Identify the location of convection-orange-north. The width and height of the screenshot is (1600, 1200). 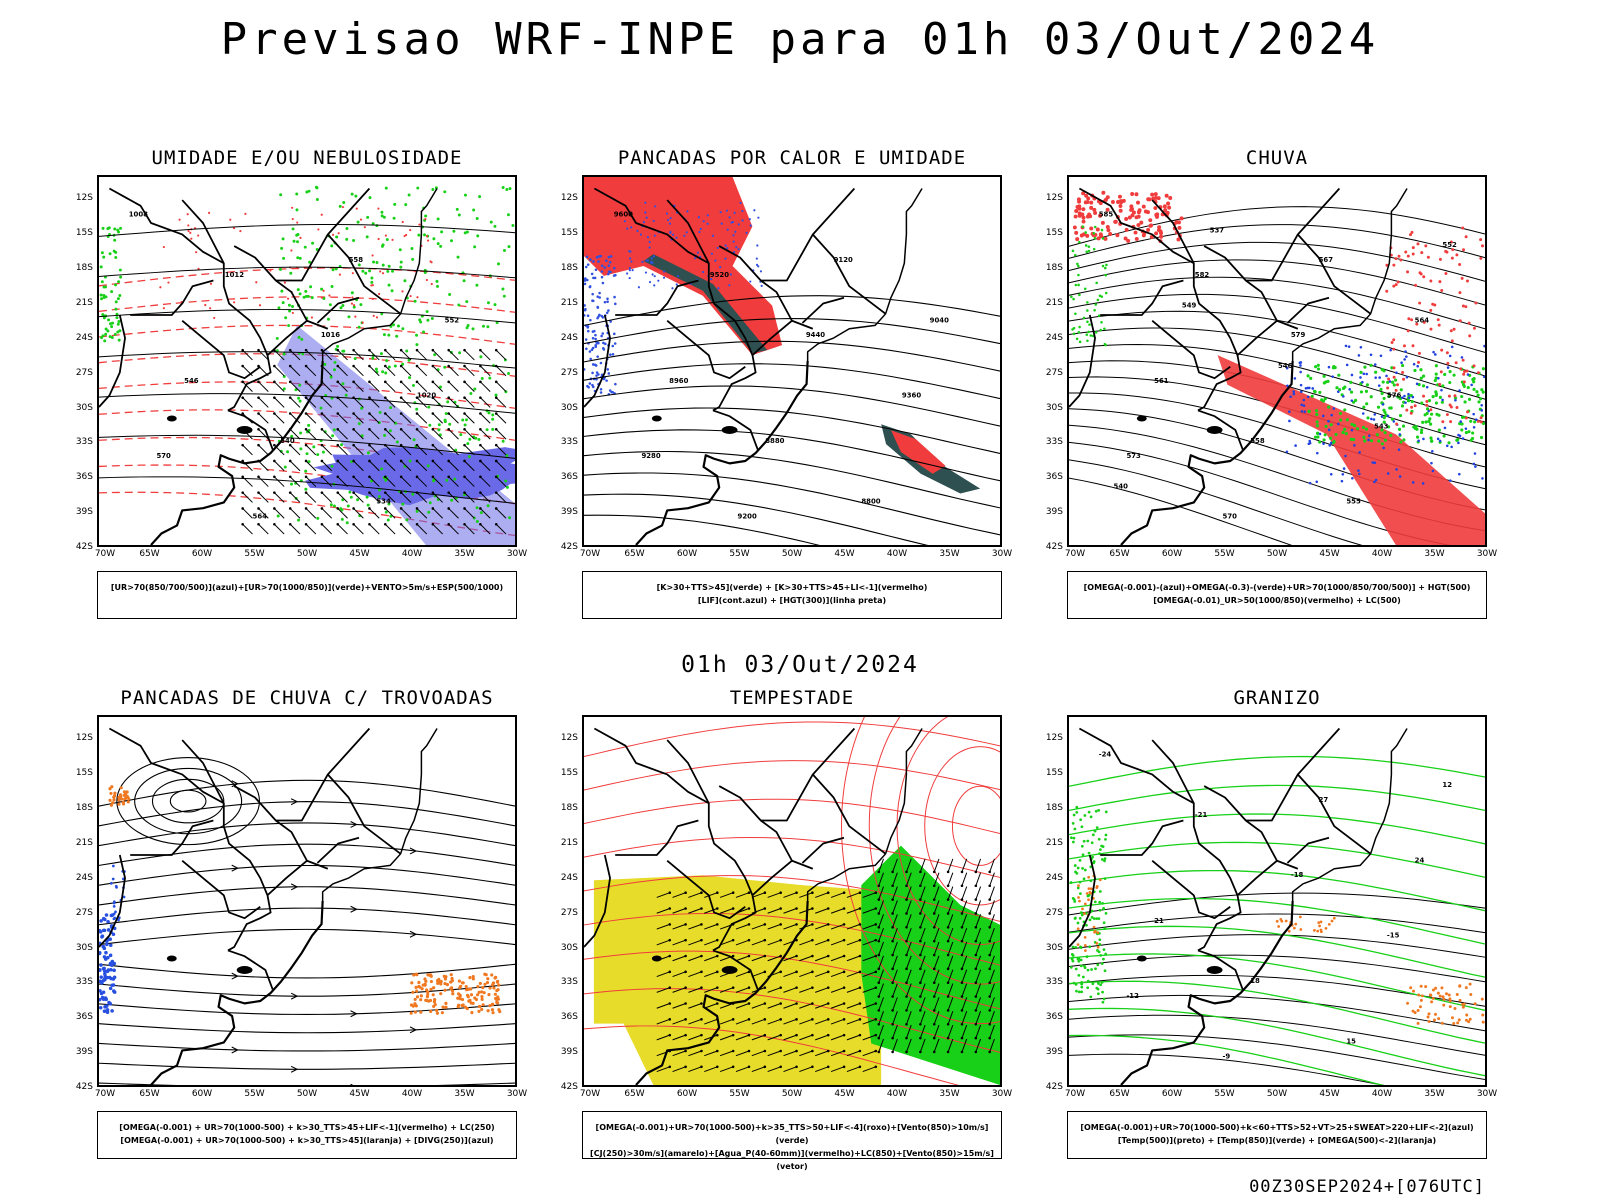
(119, 796).